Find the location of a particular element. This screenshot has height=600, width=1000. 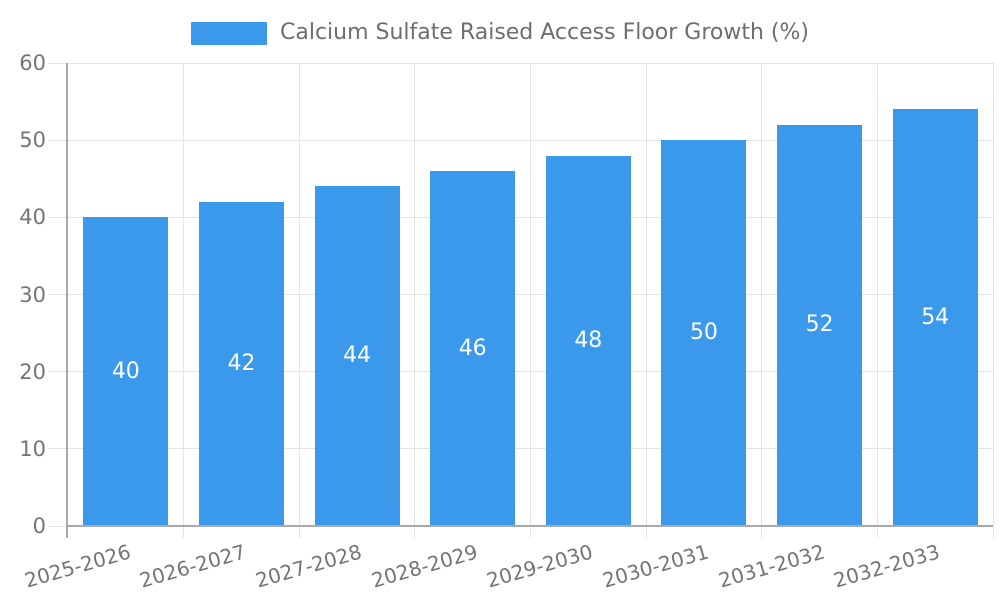

x-tick-label: 2031-2032 is located at coordinates (771, 566).